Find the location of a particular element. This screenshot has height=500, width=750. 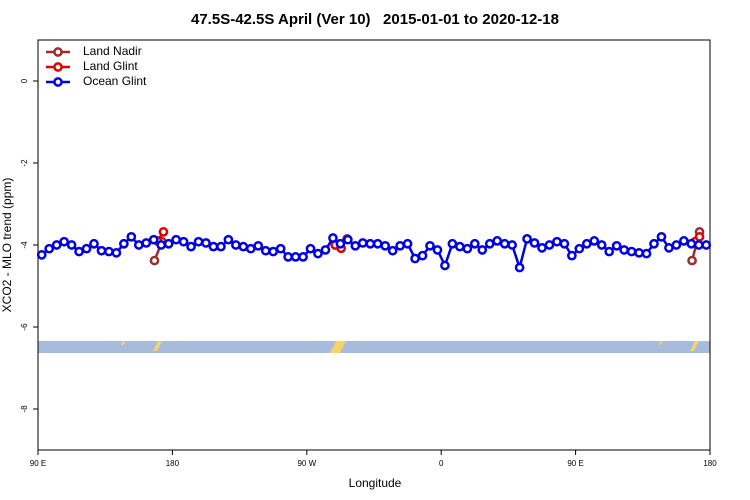

land-marks is located at coordinates (410, 347).